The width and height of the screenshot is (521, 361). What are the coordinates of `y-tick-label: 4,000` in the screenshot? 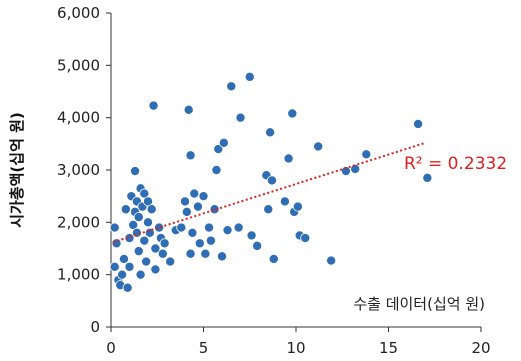 It's located at (78, 118).